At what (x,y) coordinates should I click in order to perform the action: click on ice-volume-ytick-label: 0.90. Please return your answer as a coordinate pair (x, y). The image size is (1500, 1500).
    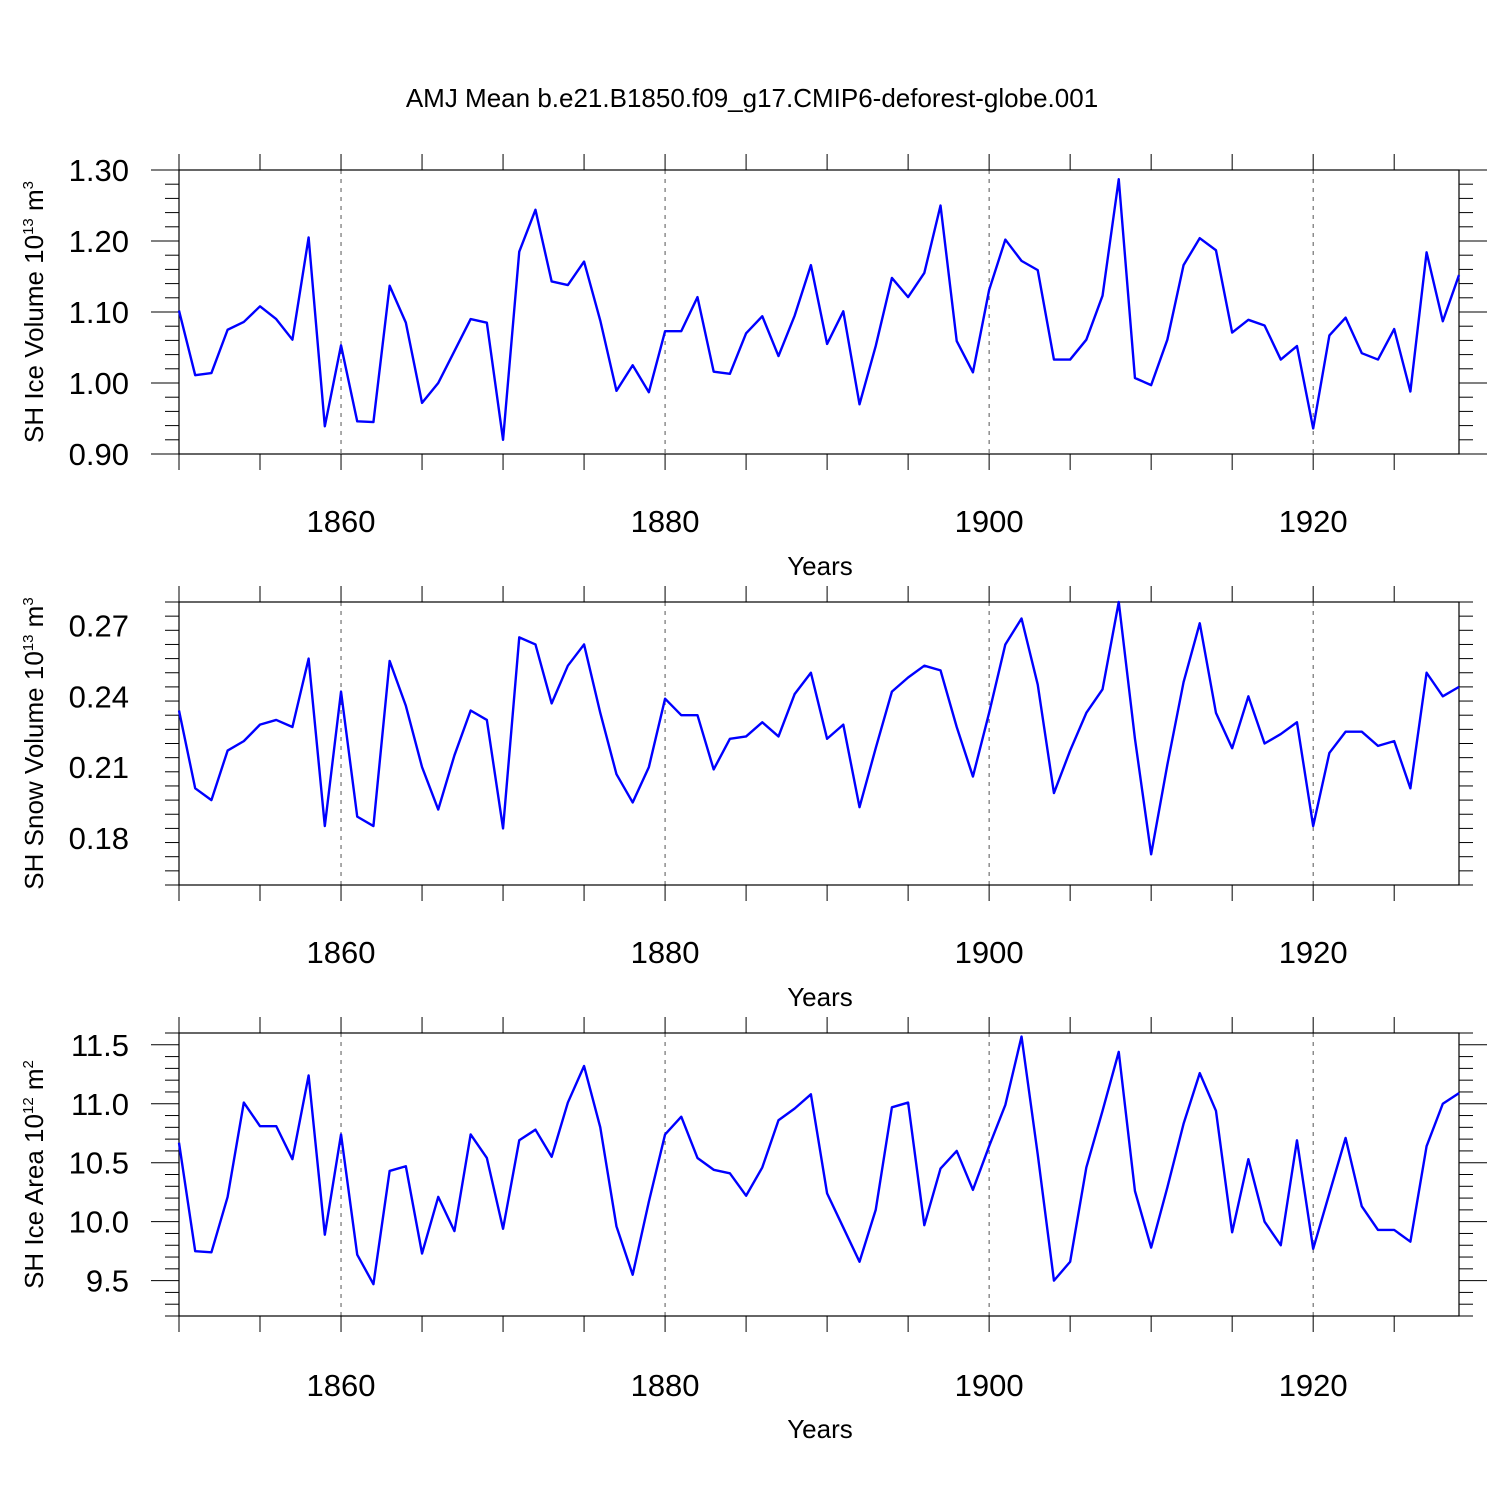
    Looking at the image, I should click on (99, 454).